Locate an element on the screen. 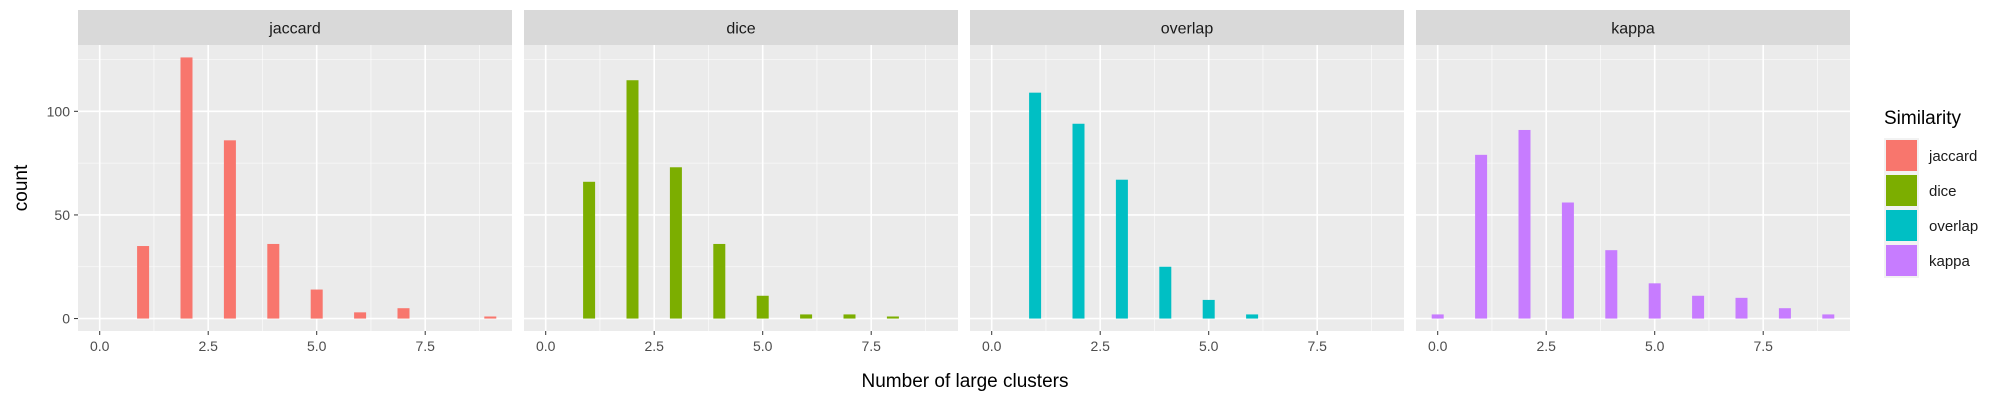 The width and height of the screenshot is (2000, 405). facet-strip-label-kappa: kappa is located at coordinates (1633, 29).